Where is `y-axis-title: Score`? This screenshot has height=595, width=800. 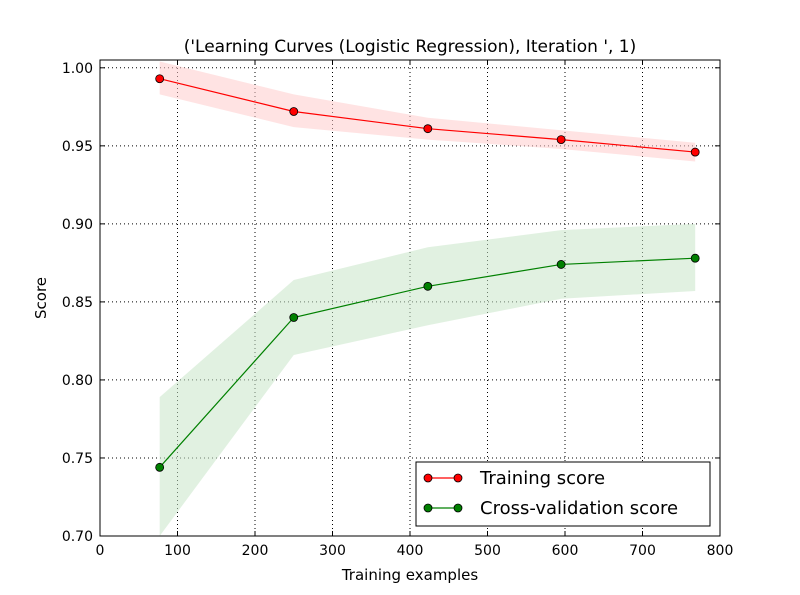
y-axis-title: Score is located at coordinates (41, 298).